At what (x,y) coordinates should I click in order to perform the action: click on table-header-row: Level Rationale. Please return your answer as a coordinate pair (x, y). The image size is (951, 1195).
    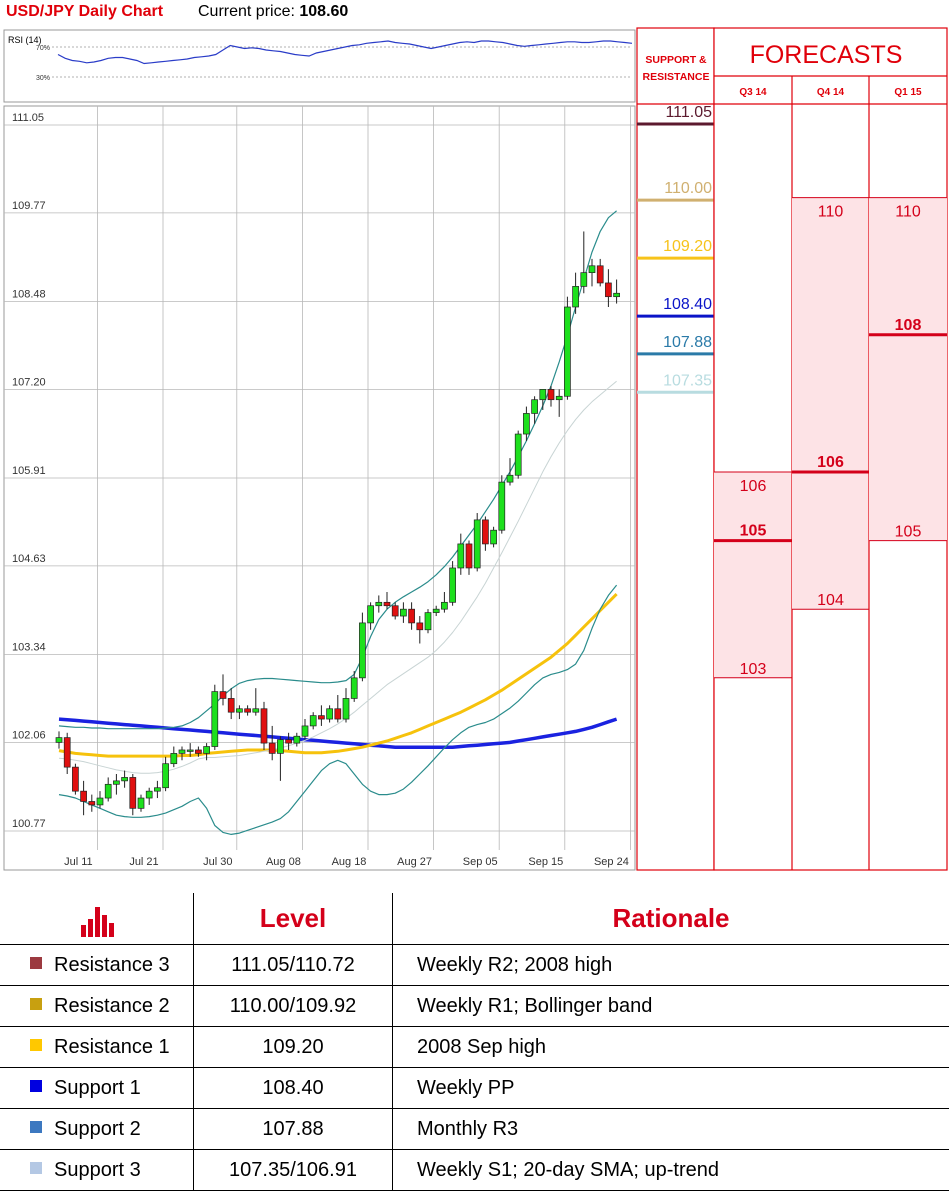
    Looking at the image, I should click on (474, 919).